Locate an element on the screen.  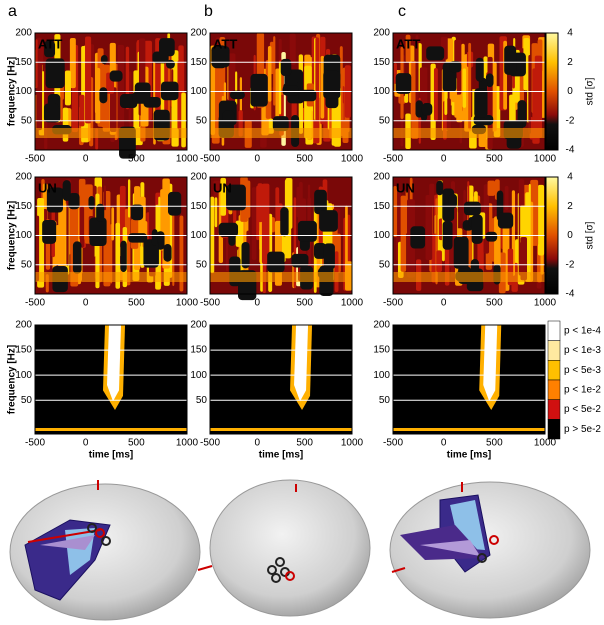
diff-blob-core is located at coordinates (490, 363).